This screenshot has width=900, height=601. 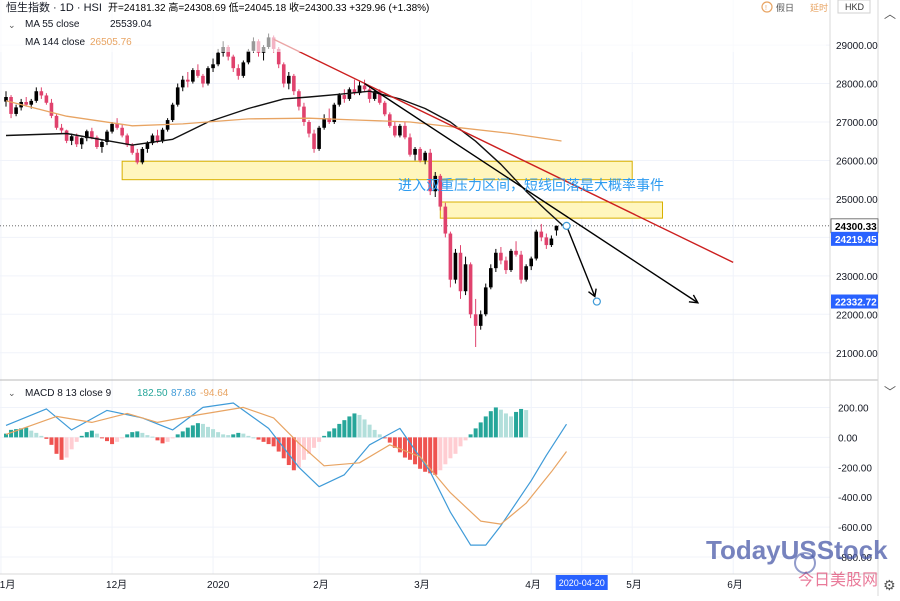 I want to click on macd-label: MACD 8 13 close 9, so click(x=68, y=393).